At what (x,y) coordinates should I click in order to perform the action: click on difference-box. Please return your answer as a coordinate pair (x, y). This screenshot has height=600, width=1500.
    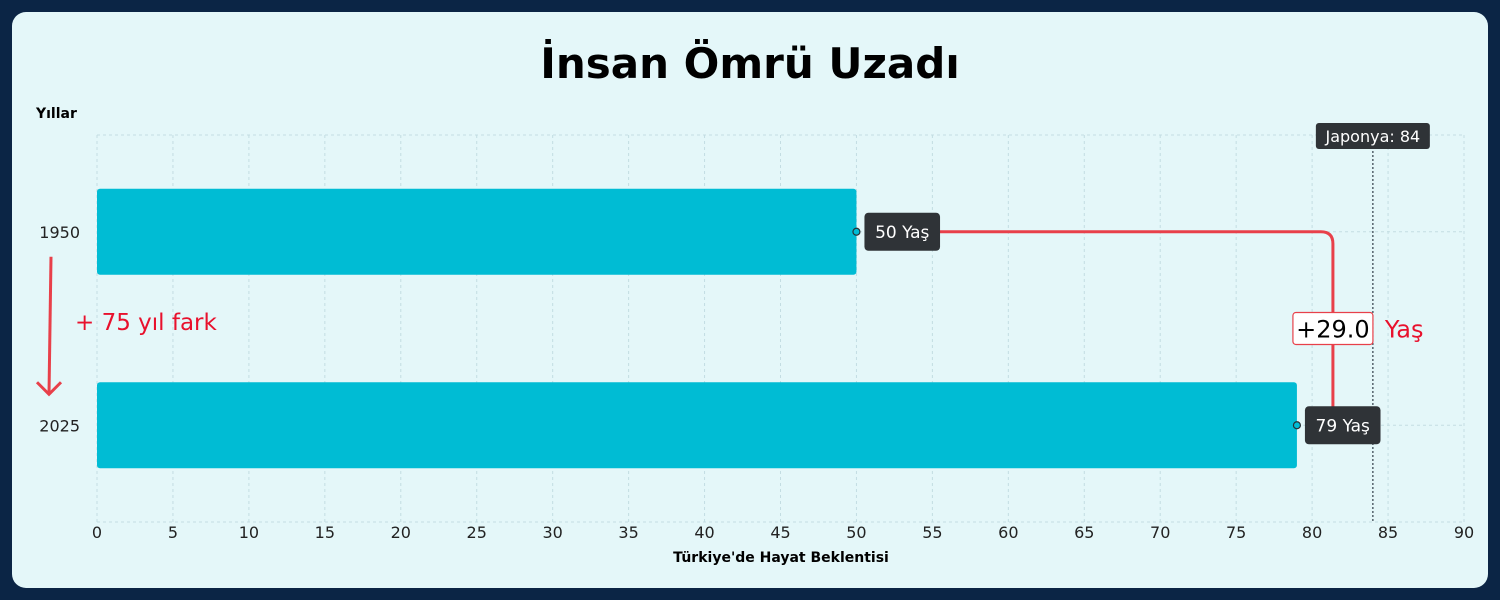
    Looking at the image, I should click on (1333, 328).